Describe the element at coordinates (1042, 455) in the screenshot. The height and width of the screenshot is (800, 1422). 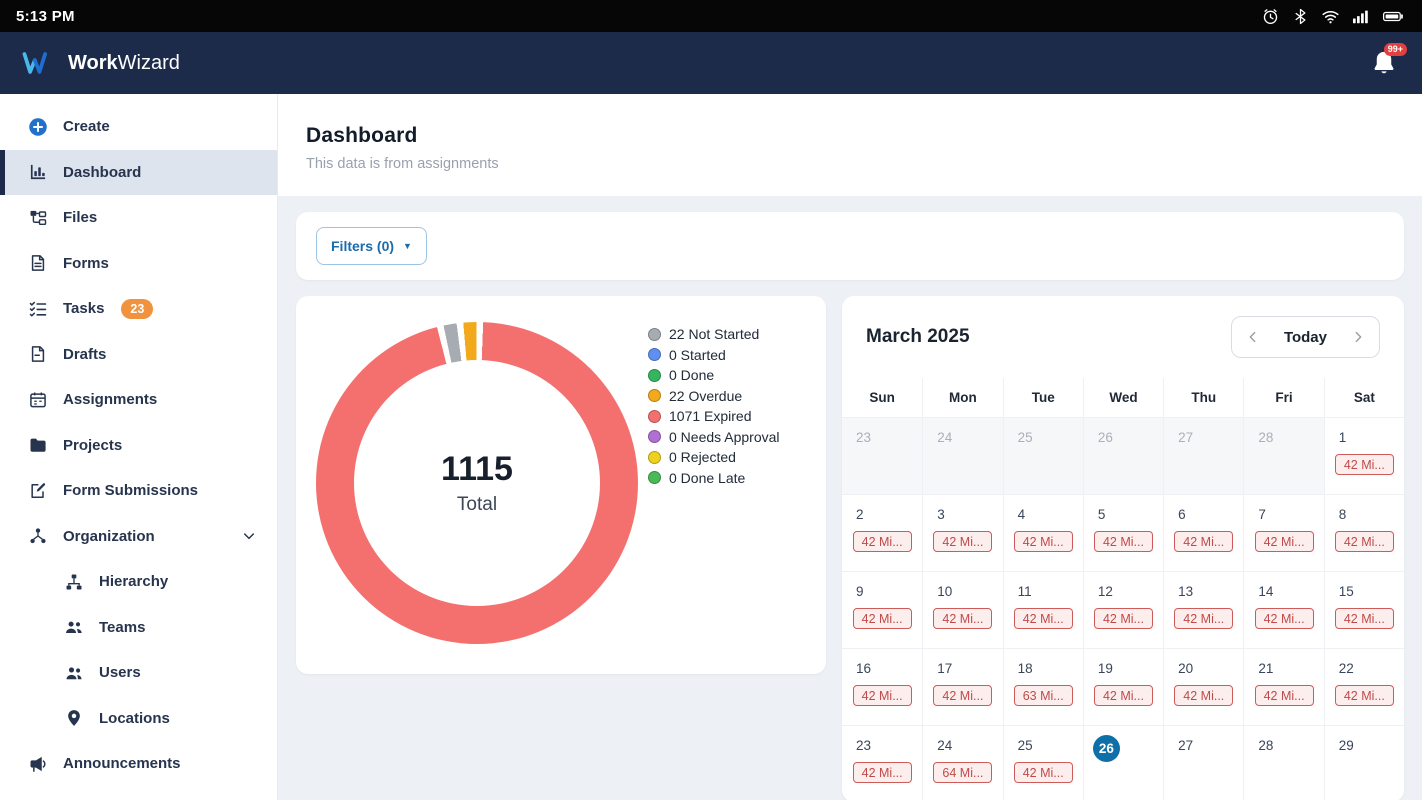
I see `calendar-day-cell: 25` at that location.